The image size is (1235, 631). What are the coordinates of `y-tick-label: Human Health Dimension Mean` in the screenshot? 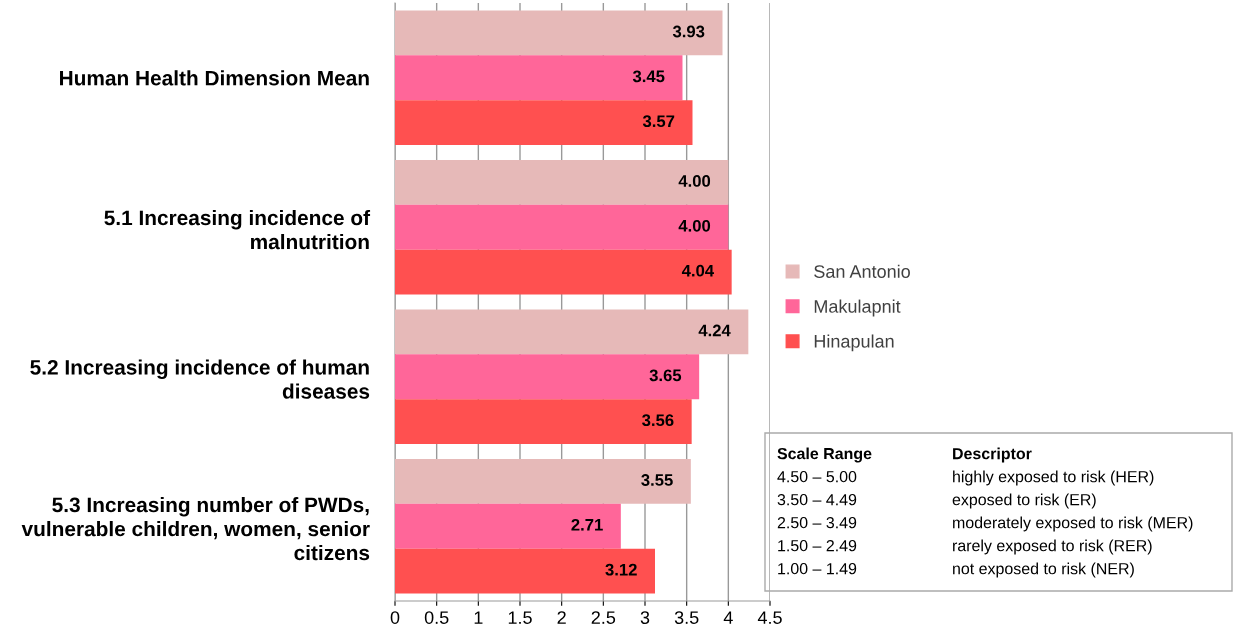 It's located at (214, 78).